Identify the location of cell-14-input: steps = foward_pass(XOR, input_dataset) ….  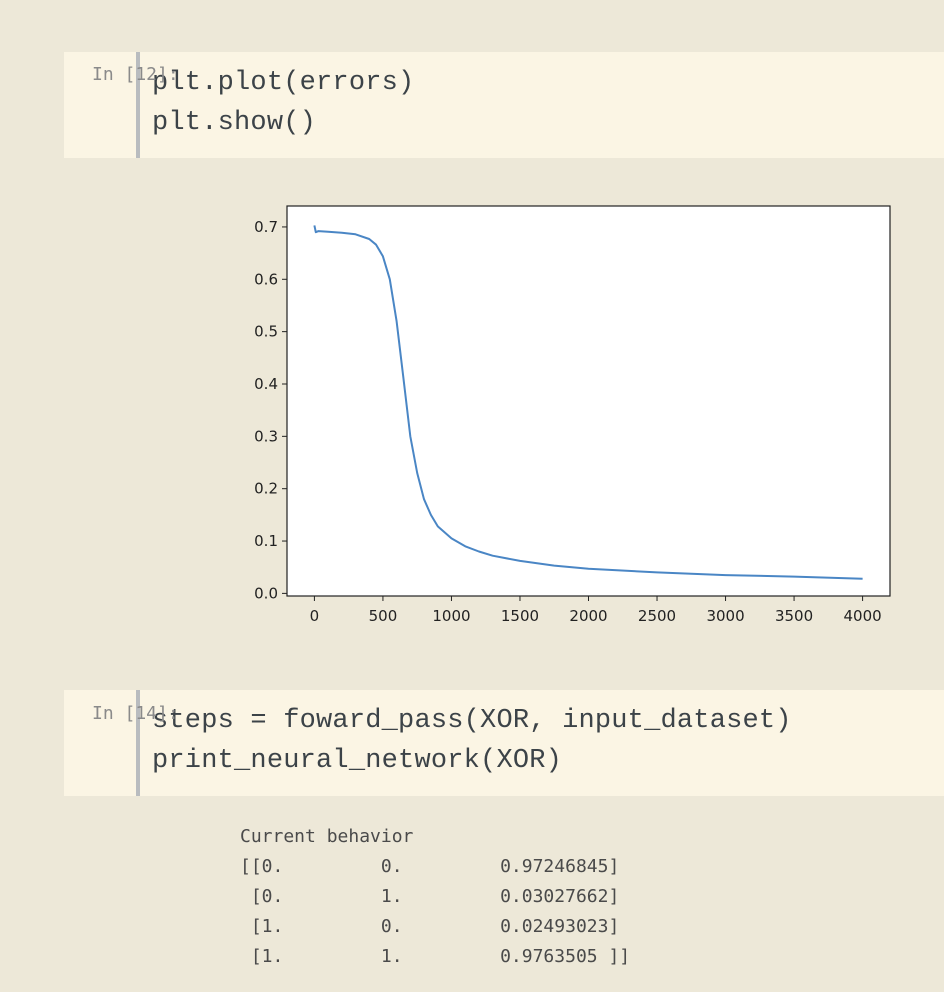
(540, 743).